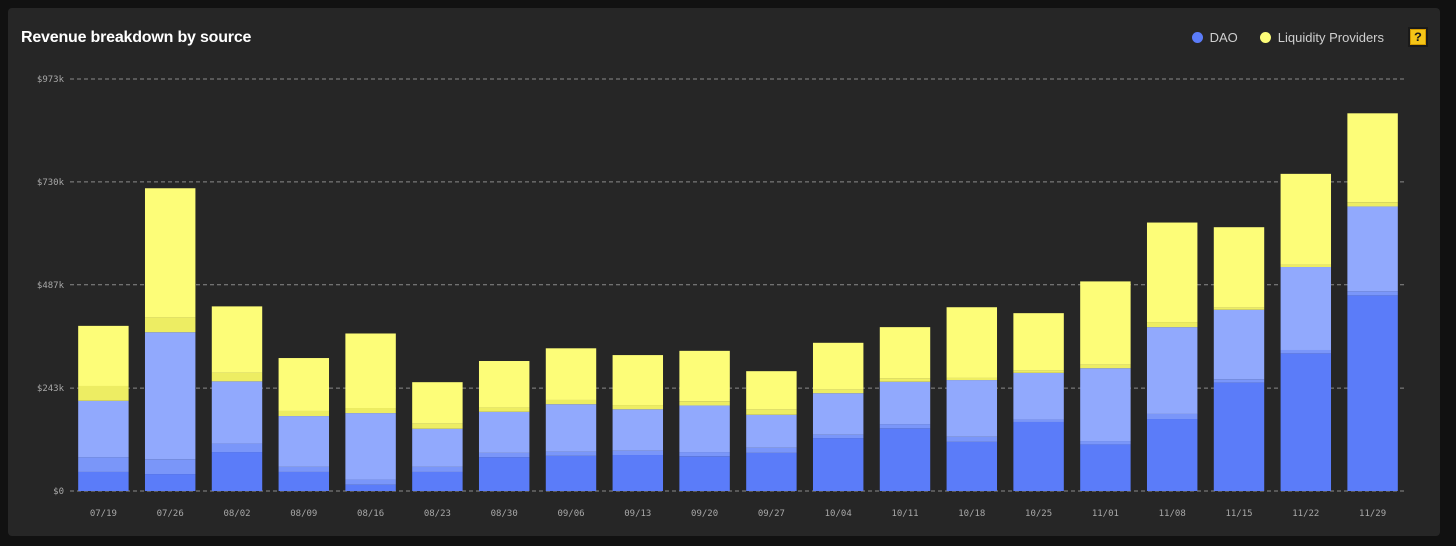  What do you see at coordinates (1321, 37) in the screenshot?
I see `legend-item-liquidity-providers: Liquidity Providers` at bounding box center [1321, 37].